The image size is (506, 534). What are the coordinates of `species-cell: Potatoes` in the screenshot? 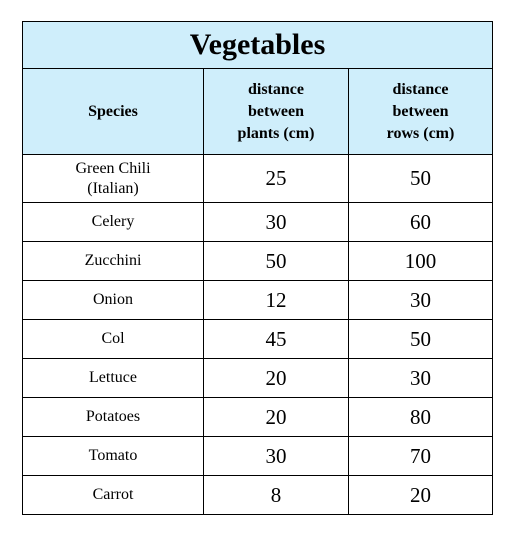 It's located at (113, 417).